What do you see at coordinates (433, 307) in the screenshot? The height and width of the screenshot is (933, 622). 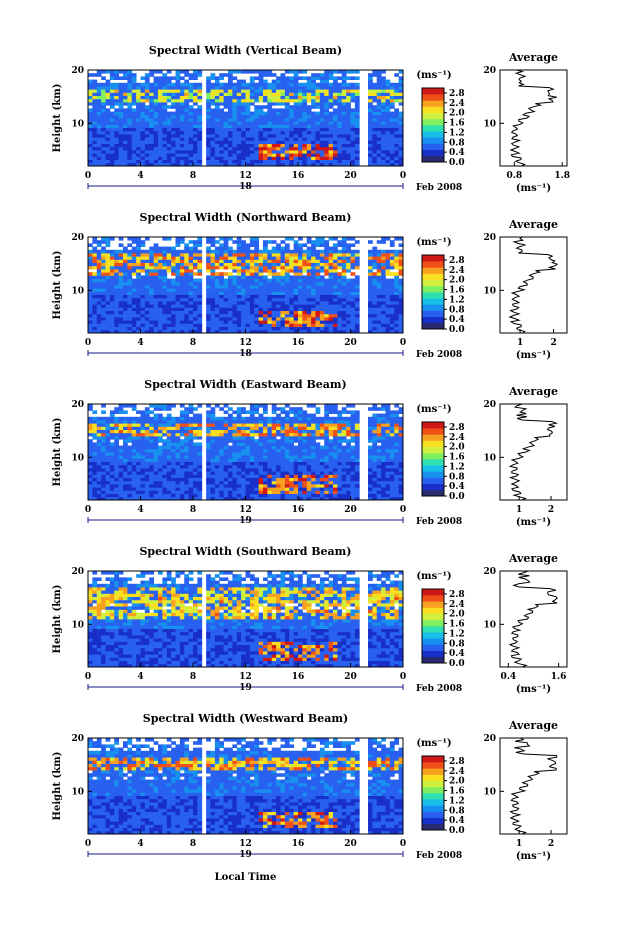 I see `colorbar-segment` at bounding box center [433, 307].